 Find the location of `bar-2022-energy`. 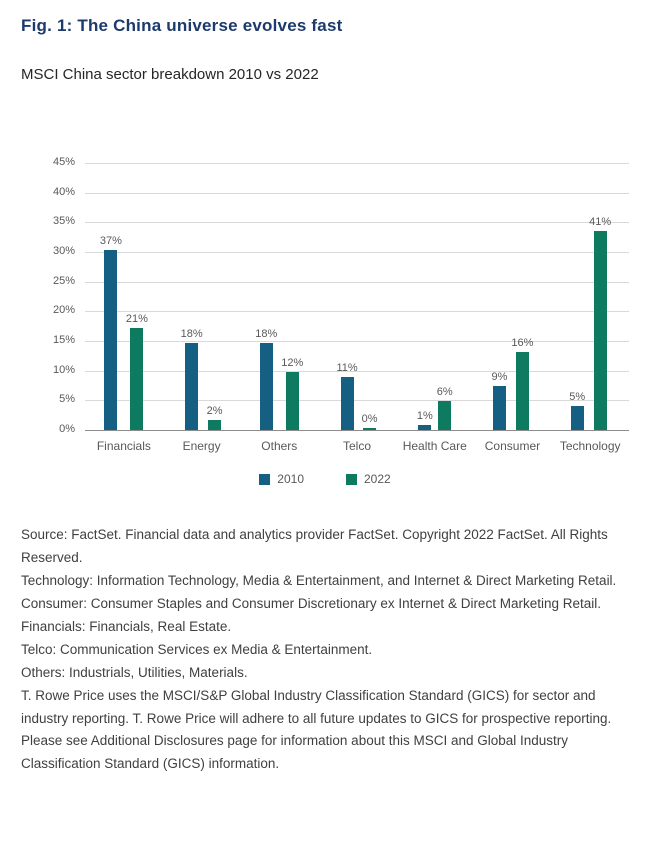

bar-2022-energy is located at coordinates (215, 425).